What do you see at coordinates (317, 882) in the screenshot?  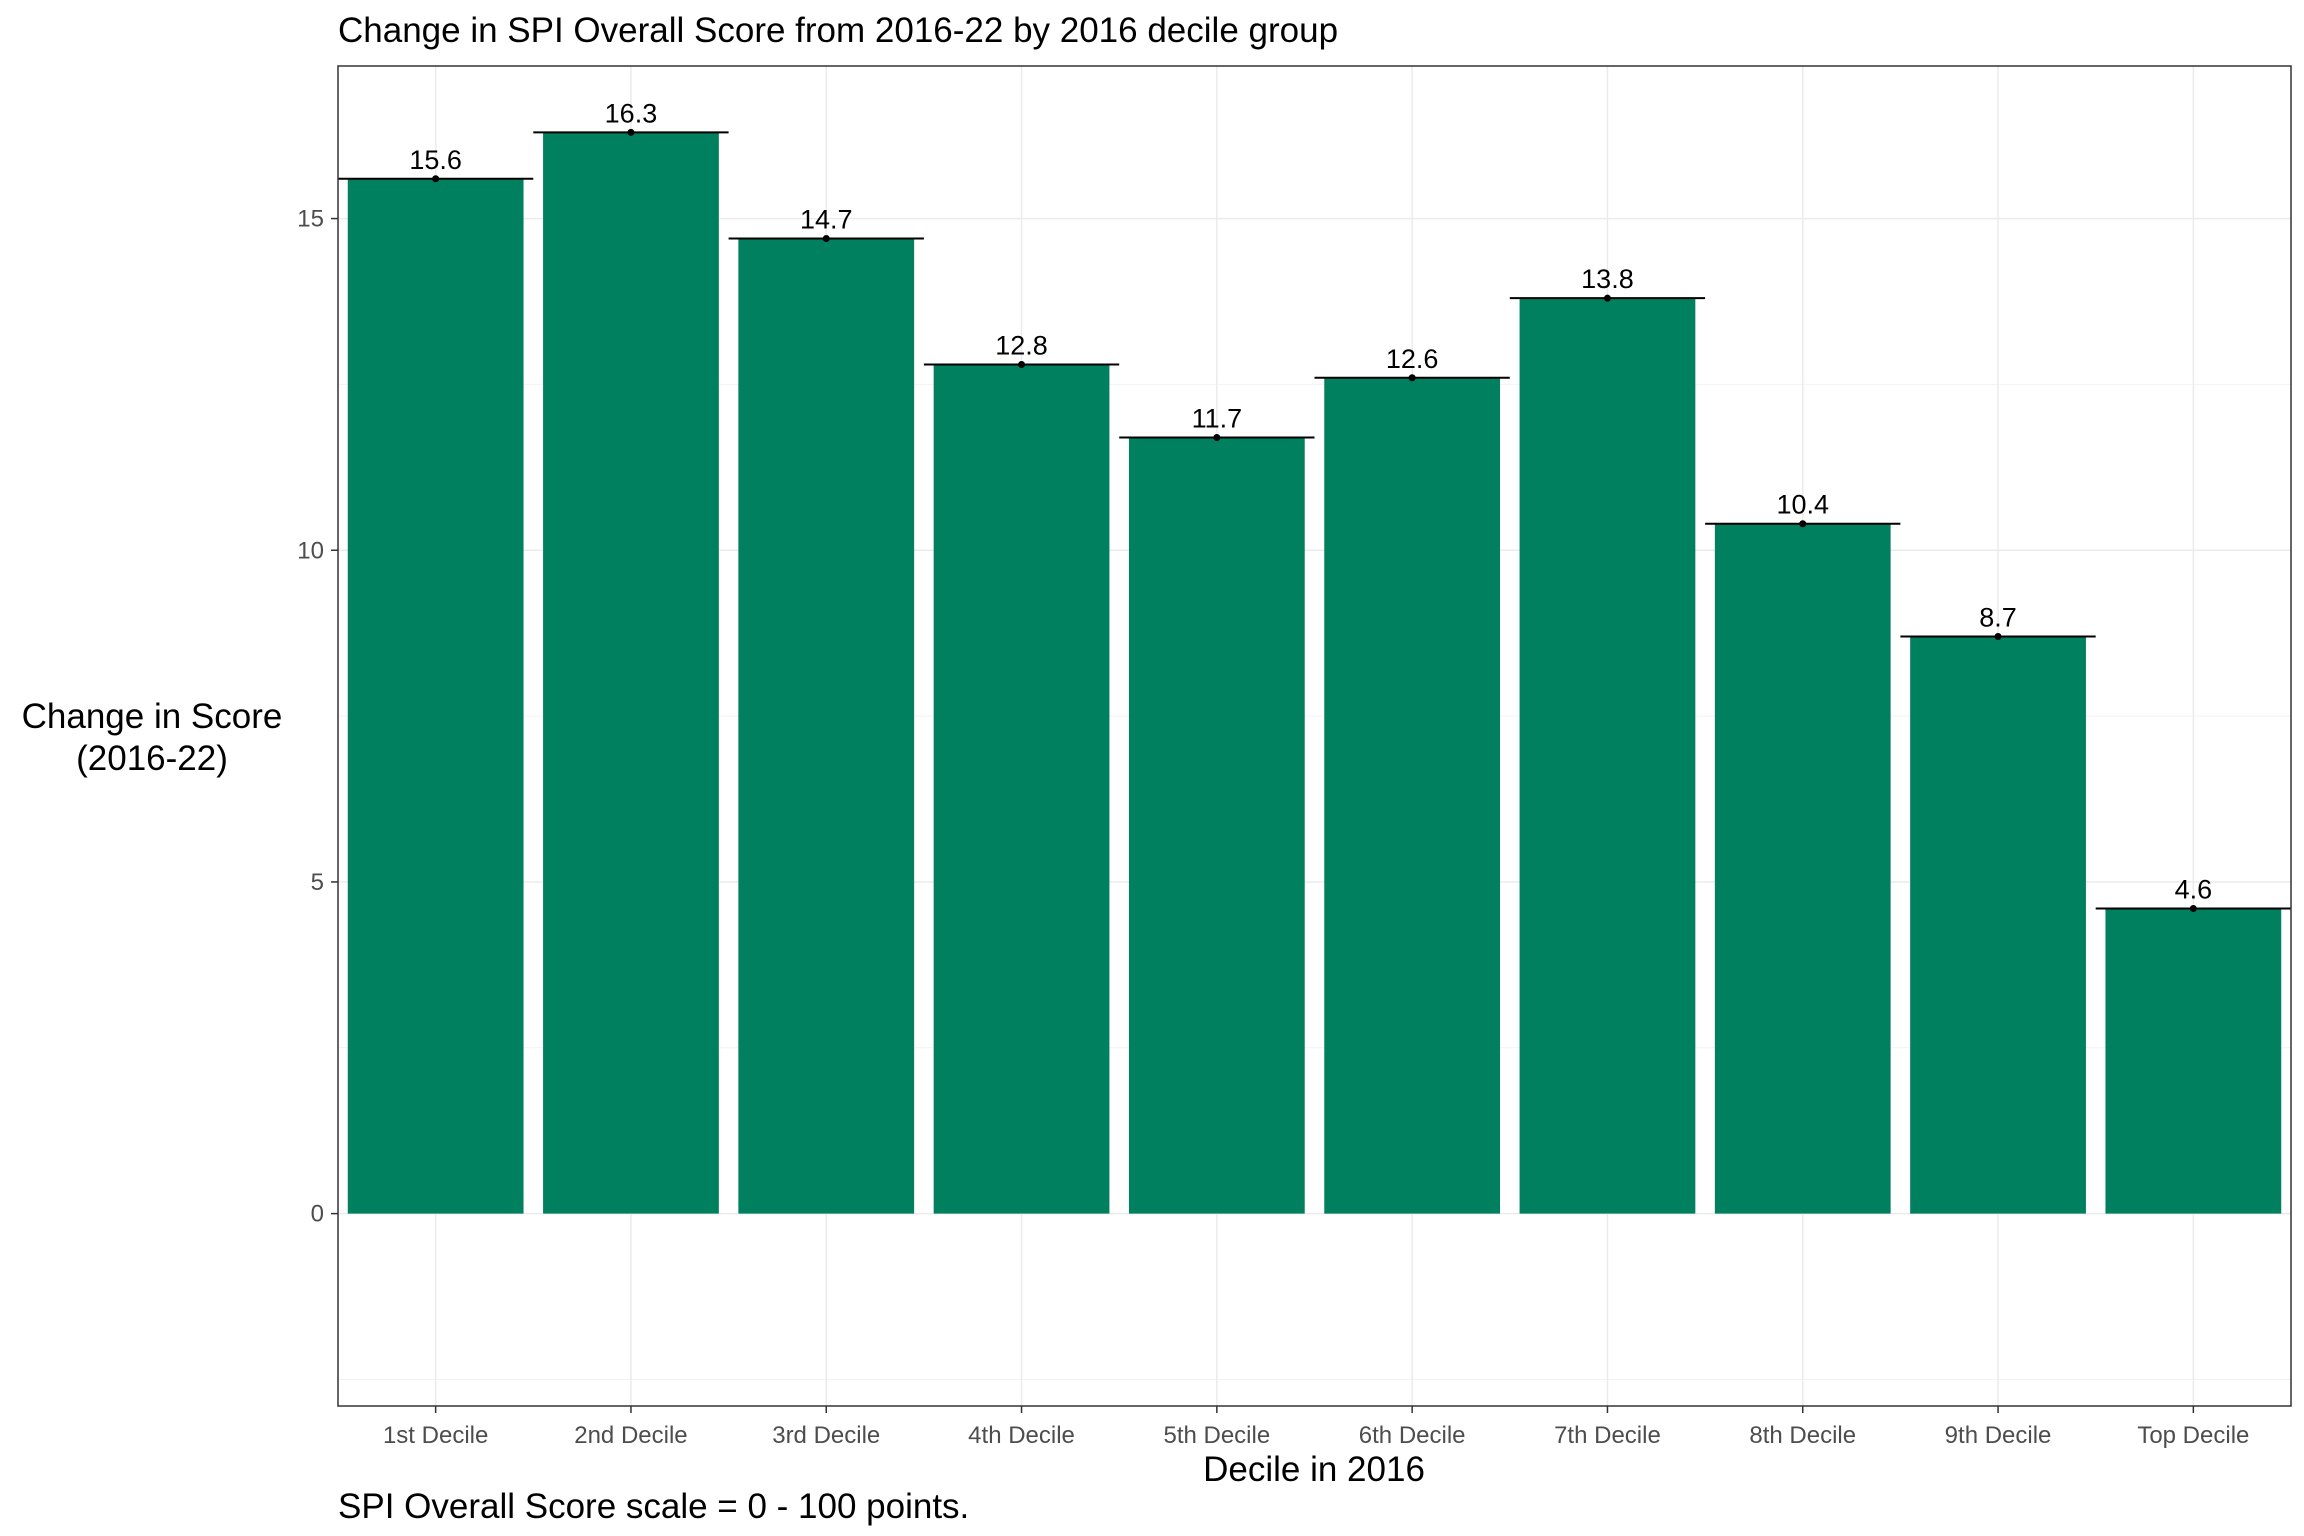 I see `y-tick-label: 5` at bounding box center [317, 882].